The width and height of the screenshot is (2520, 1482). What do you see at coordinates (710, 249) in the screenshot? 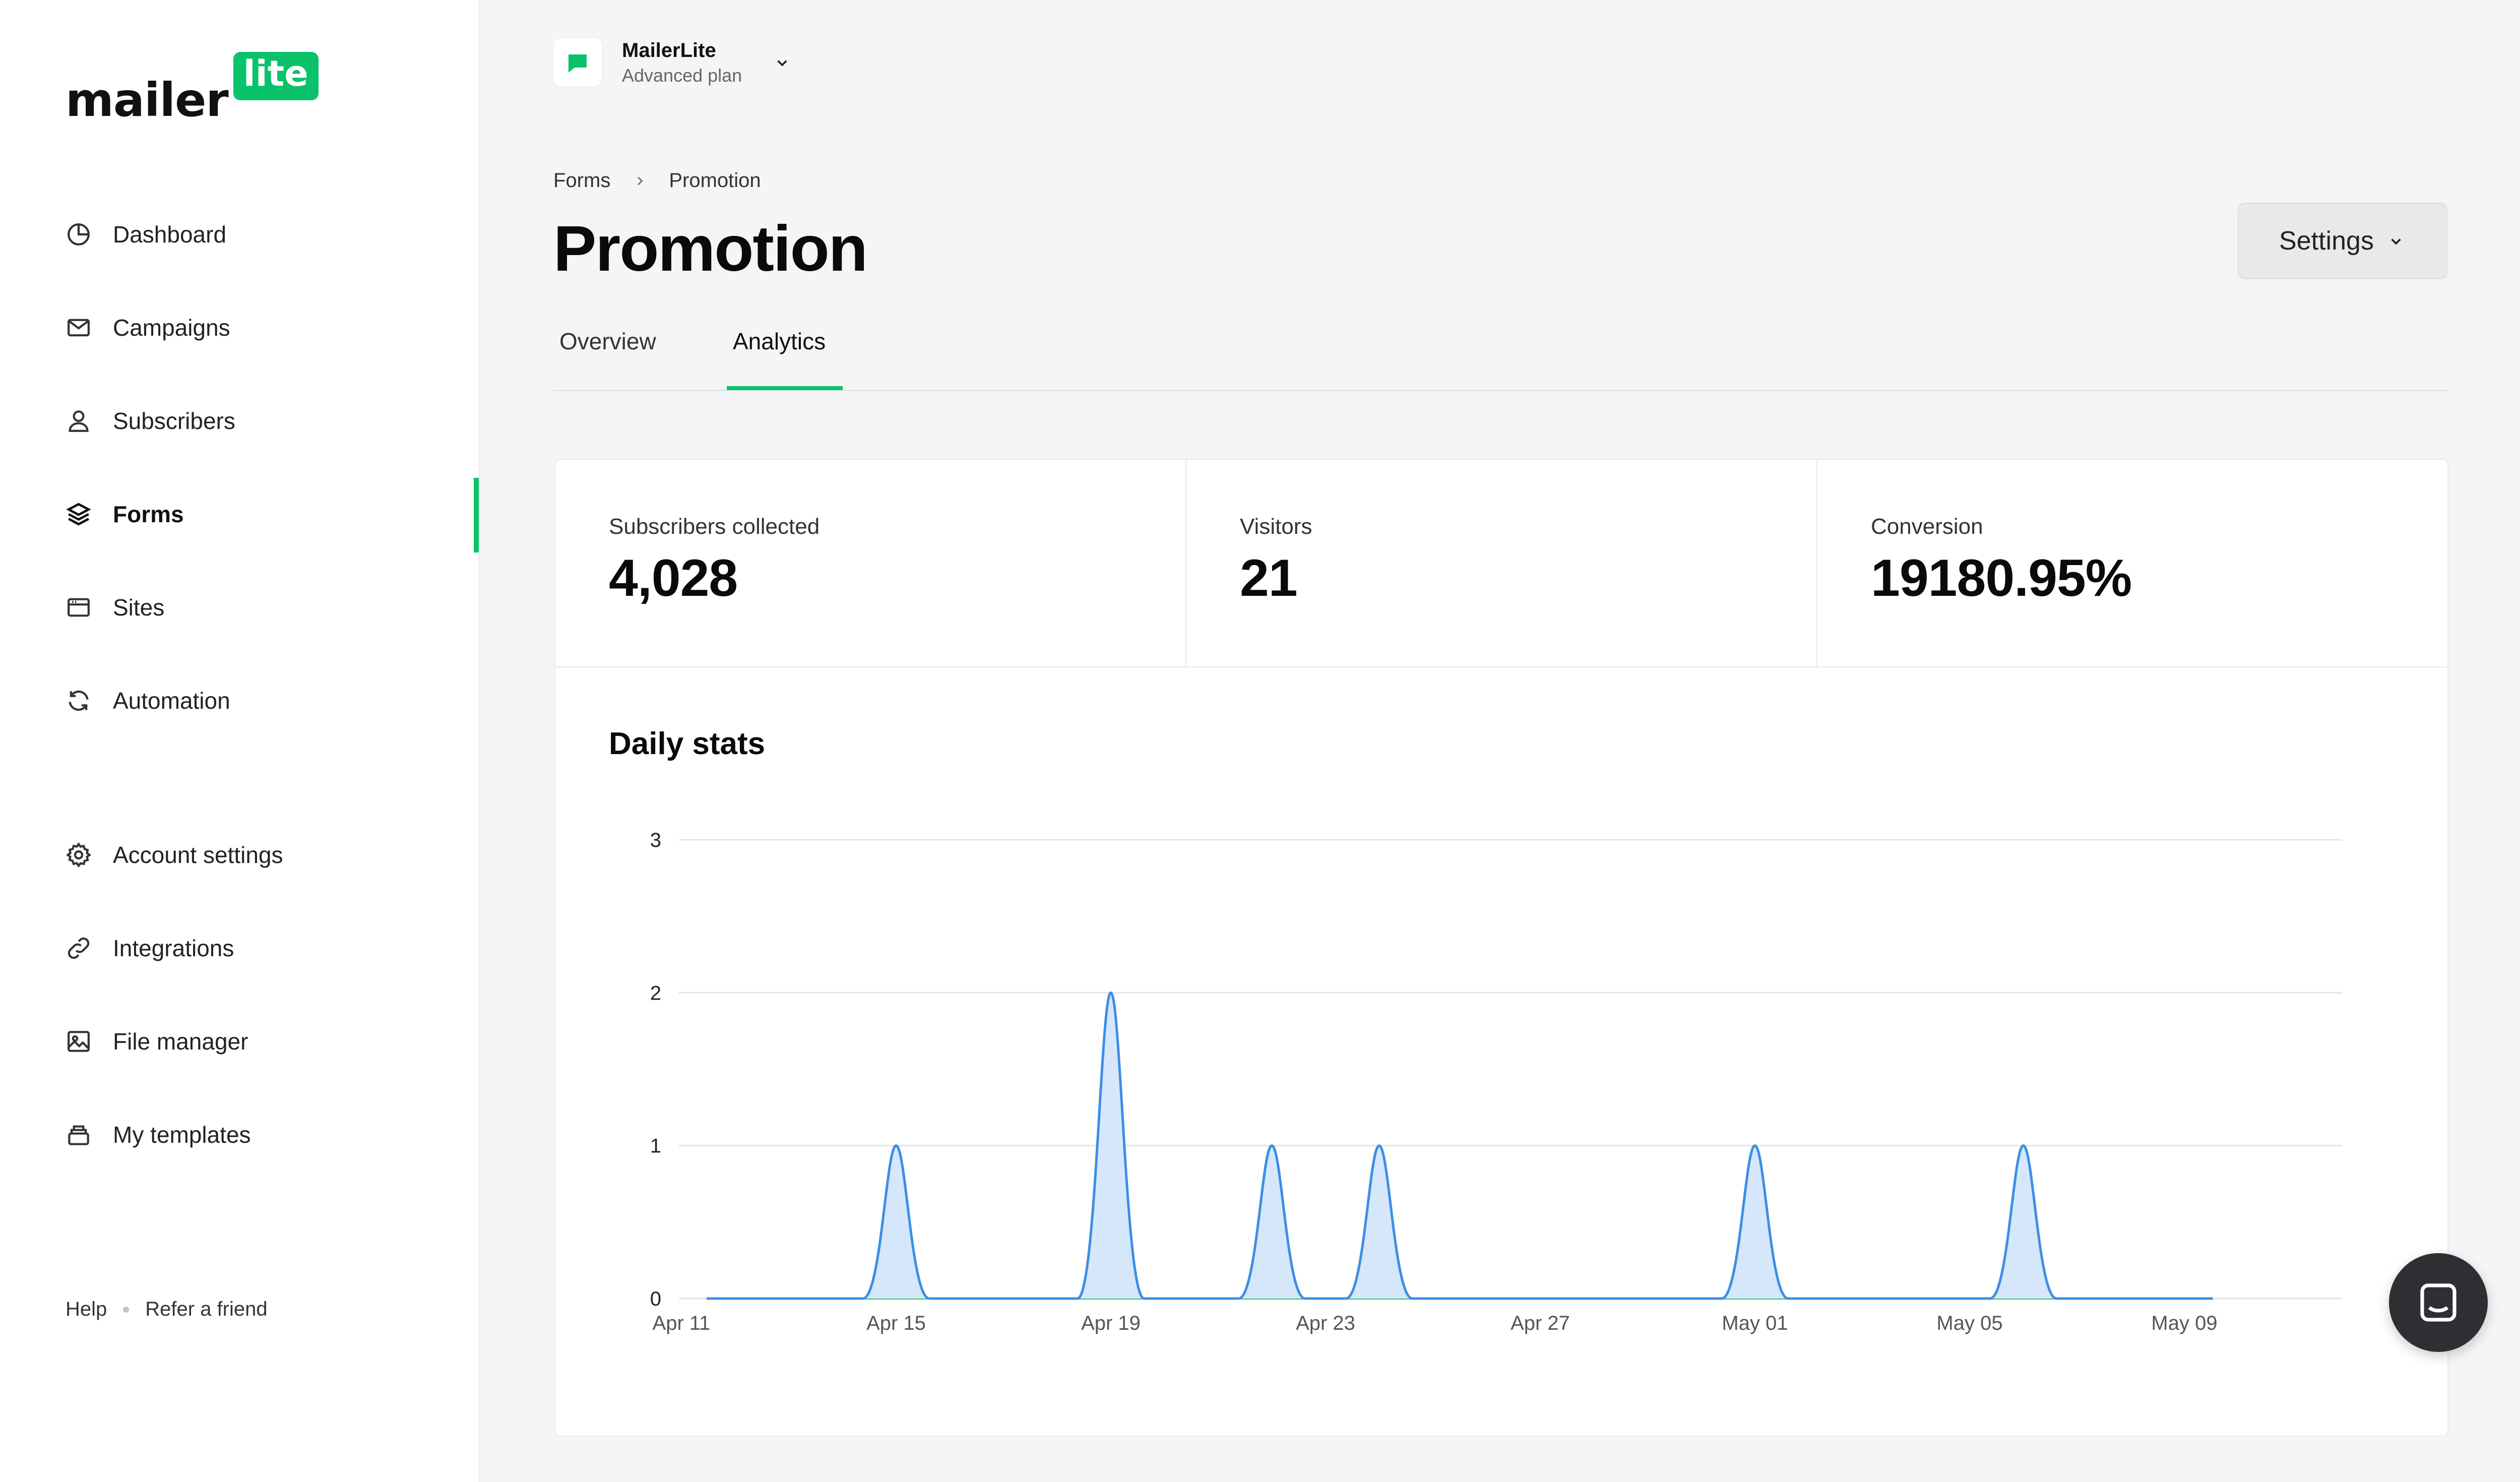
I see `page-title: Promotion` at bounding box center [710, 249].